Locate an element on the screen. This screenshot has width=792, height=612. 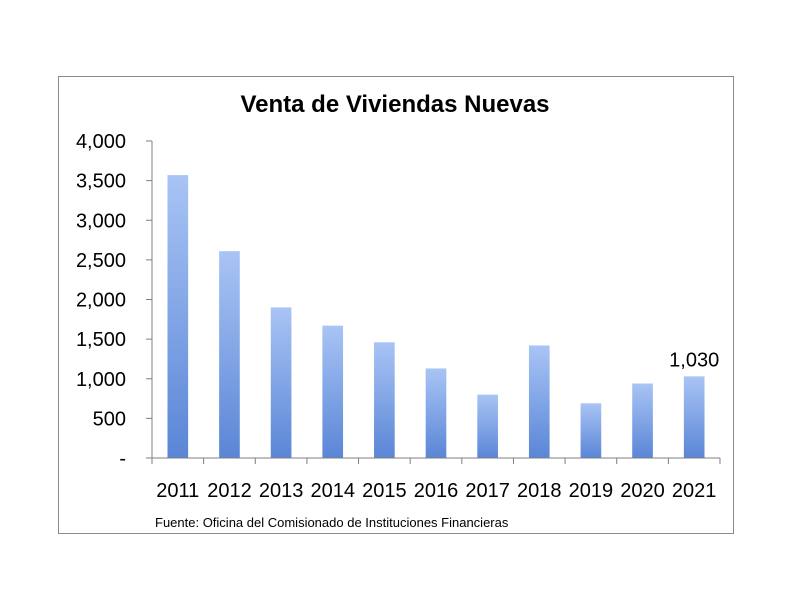
bar-2014 is located at coordinates (333, 391).